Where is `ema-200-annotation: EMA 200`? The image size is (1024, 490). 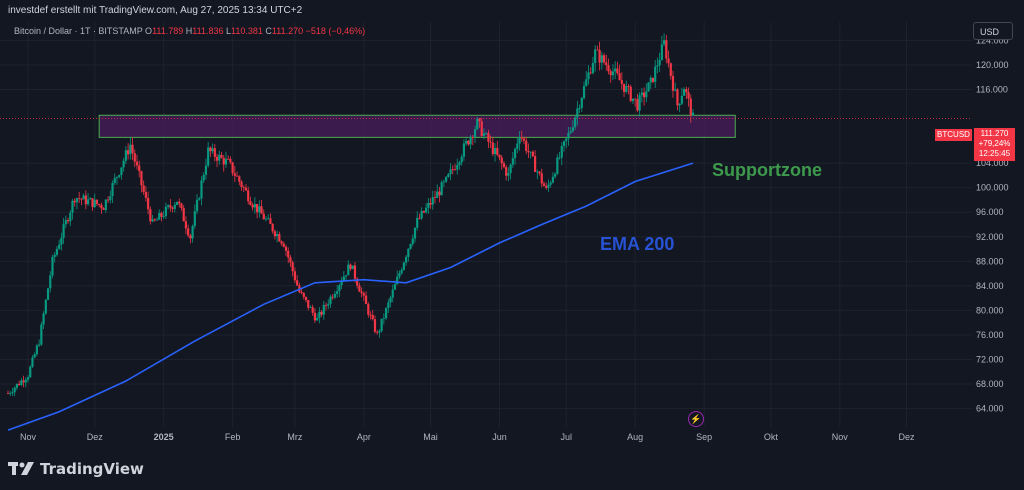 ema-200-annotation: EMA 200 is located at coordinates (637, 244).